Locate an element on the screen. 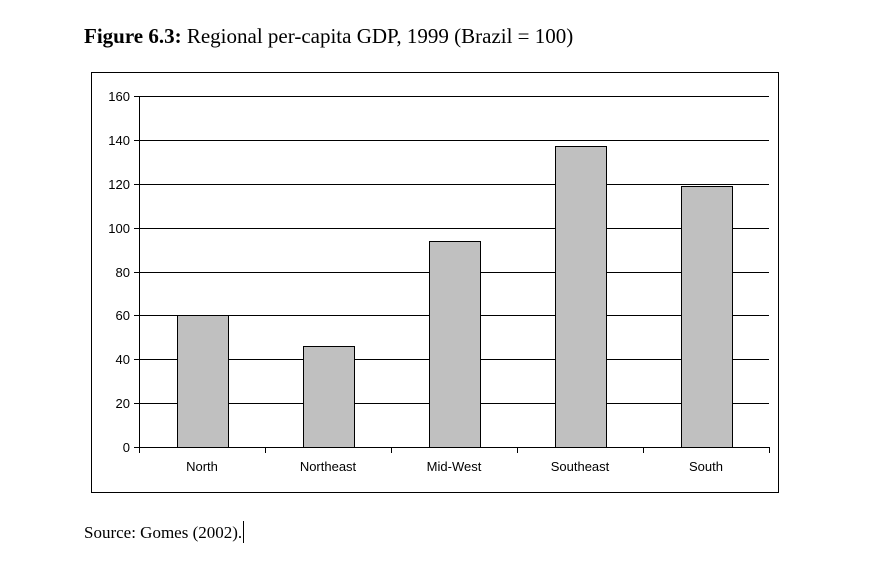 This screenshot has width=881, height=579. x-tick-label-mid-west: Mid-West is located at coordinates (454, 466).